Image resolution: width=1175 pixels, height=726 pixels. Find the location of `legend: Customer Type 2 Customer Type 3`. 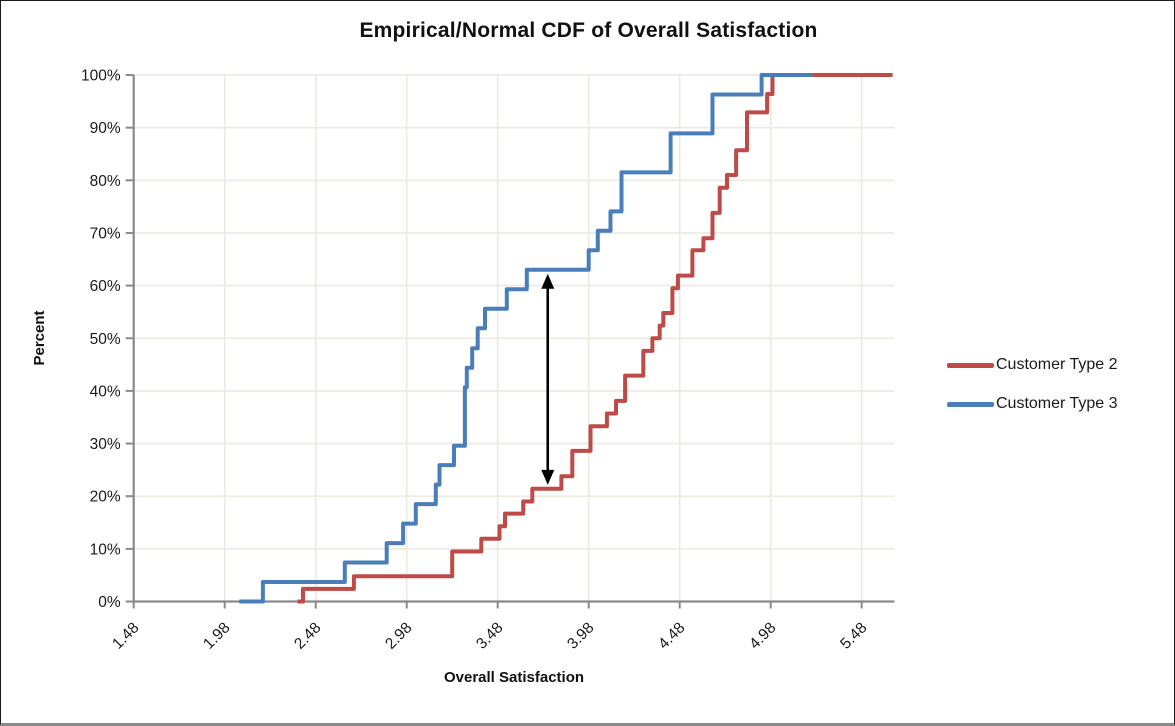

legend: Customer Type 2 Customer Type 3 is located at coordinates (1032, 384).